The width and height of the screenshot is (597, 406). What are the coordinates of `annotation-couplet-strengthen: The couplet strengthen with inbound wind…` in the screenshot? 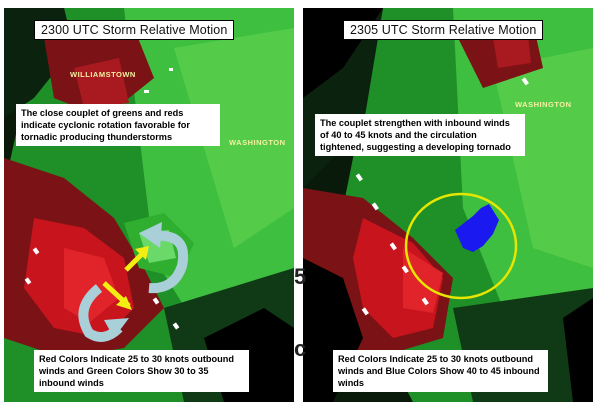 It's located at (420, 135).